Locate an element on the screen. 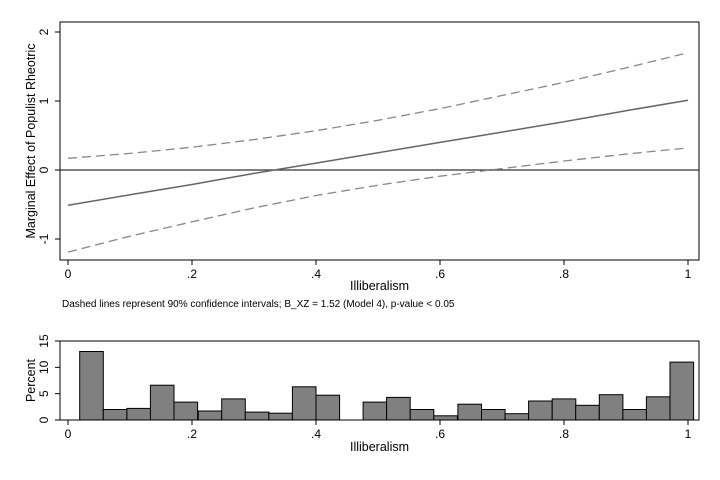 The width and height of the screenshot is (720, 480). bottom-y-axis-label: Percent is located at coordinates (31, 380).